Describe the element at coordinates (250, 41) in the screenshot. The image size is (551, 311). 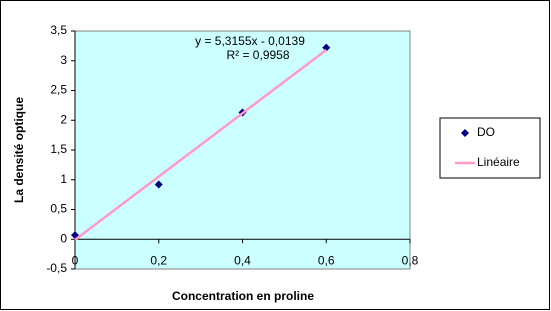
I see `equation: y = 5,3155x - 0,0139` at that location.